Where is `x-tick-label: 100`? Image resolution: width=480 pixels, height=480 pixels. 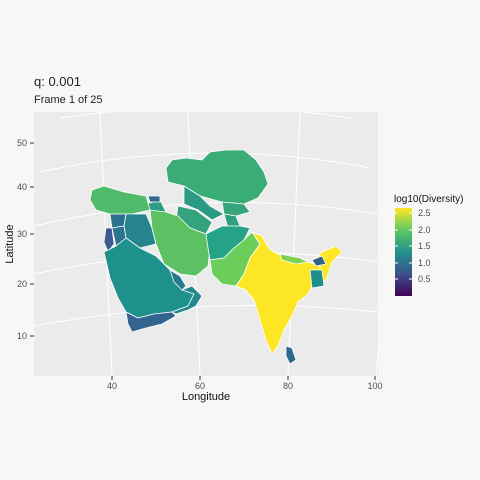
x-tick-label: 100 is located at coordinates (374, 386).